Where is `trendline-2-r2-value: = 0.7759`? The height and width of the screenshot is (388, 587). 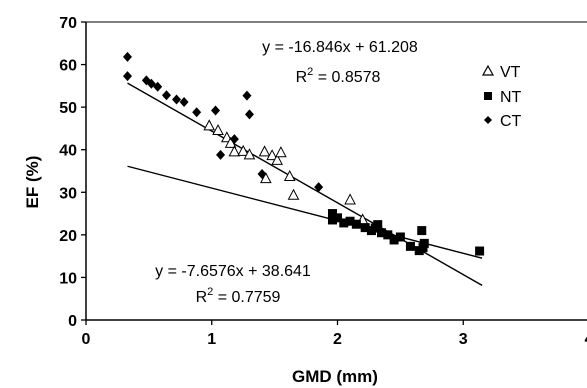
trendline-2-r2-value: = 0.7759 is located at coordinates (246, 297).